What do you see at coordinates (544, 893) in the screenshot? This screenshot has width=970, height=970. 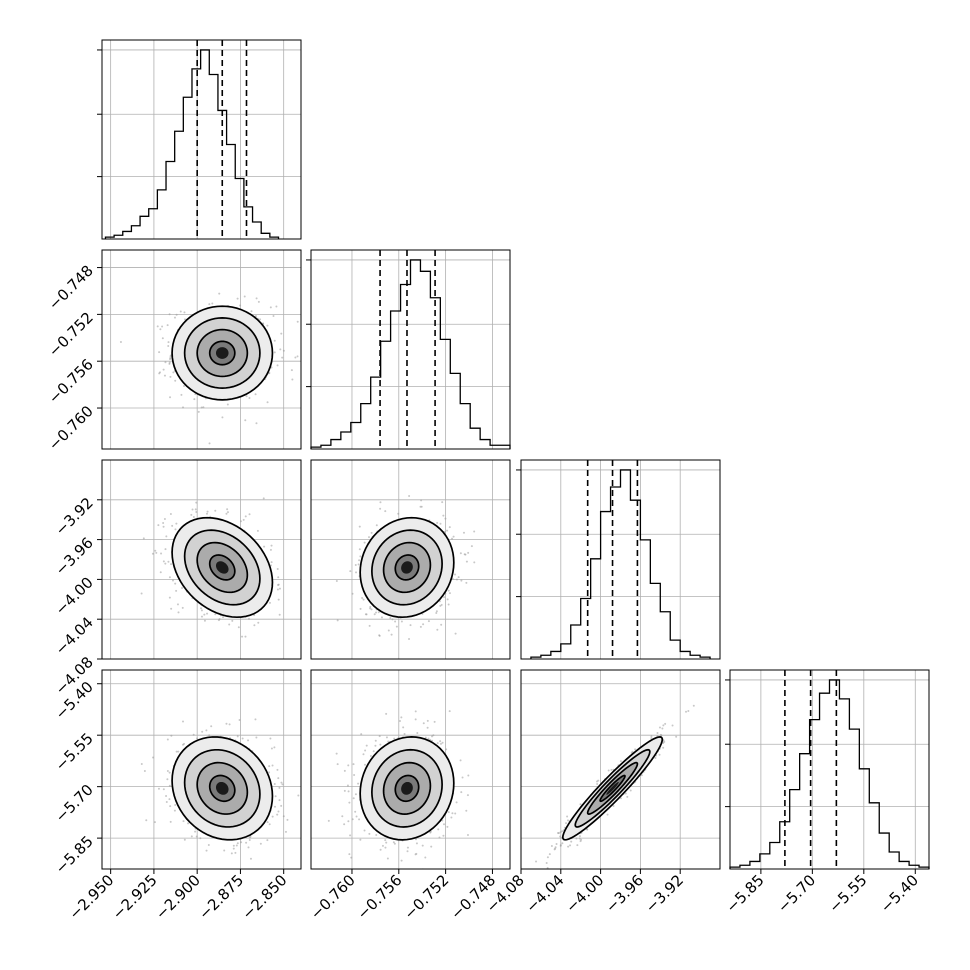 I see `x-tick-label: −4.04` at bounding box center [544, 893].